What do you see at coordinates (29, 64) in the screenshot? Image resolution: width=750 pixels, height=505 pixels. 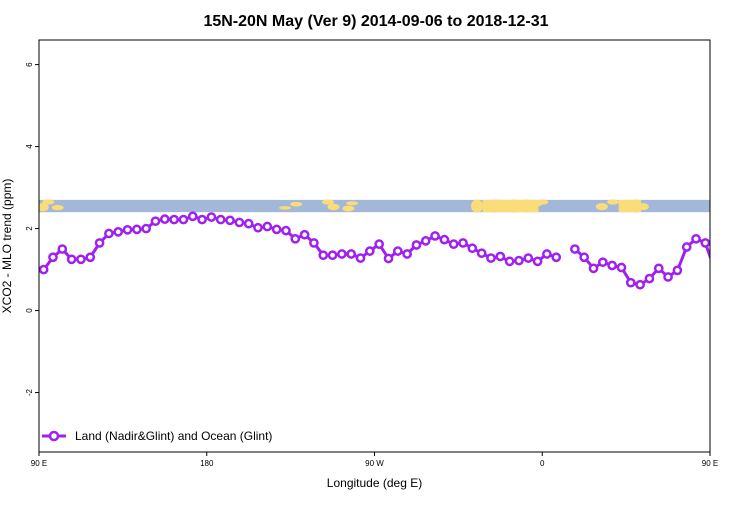 I see `y-tick-label: 6` at bounding box center [29, 64].